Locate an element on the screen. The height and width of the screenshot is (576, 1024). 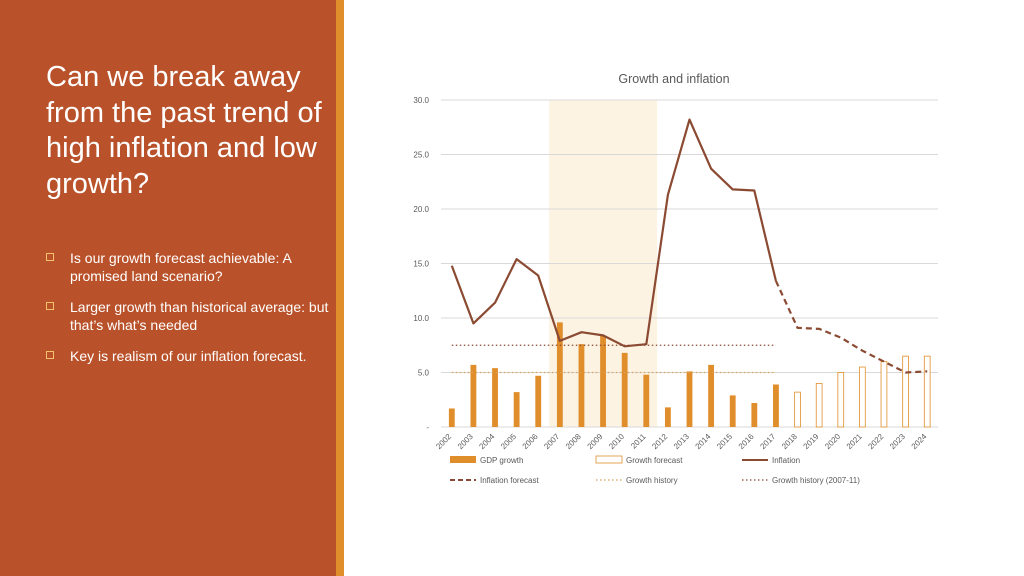
x-tick-label: 2015 is located at coordinates (724, 441).